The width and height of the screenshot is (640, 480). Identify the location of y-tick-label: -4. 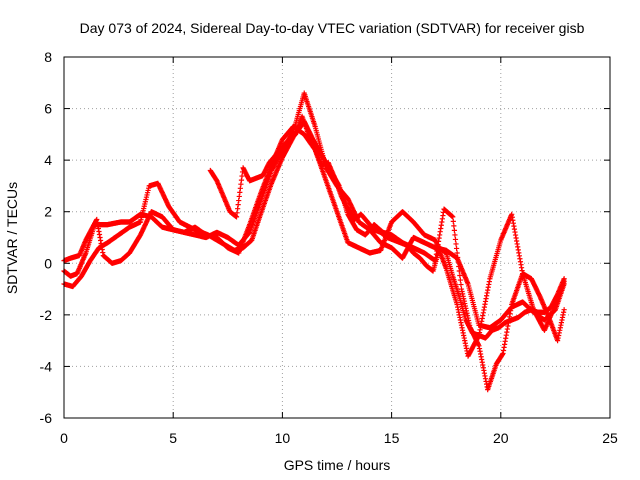
(46, 366).